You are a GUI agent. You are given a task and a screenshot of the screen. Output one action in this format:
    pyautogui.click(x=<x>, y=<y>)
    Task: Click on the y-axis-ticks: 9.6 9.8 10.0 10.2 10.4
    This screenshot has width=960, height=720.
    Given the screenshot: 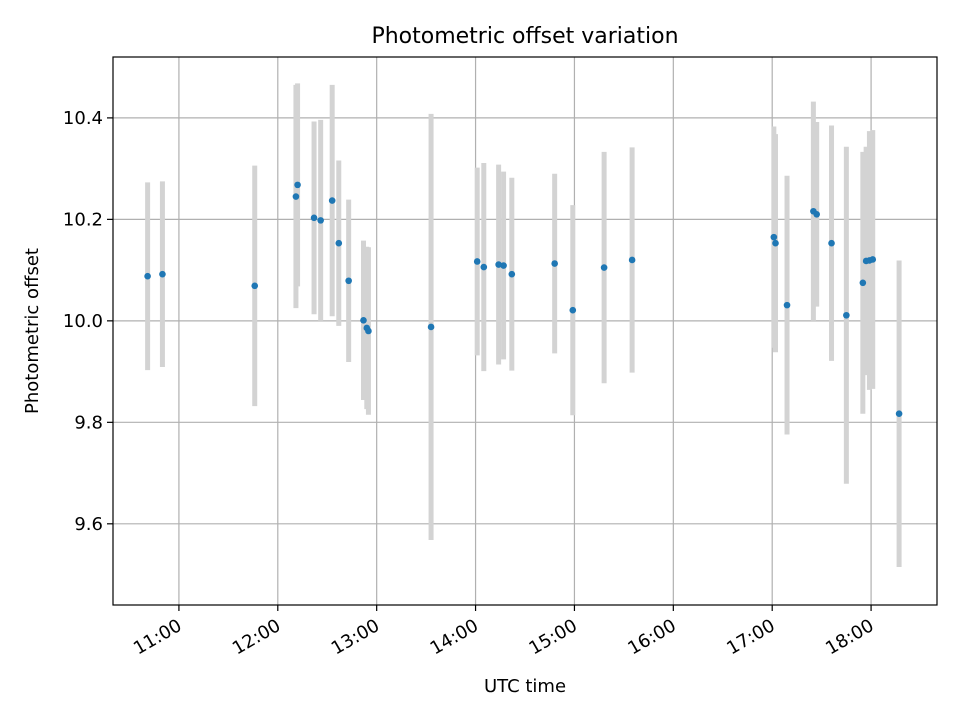 What is the action you would take?
    pyautogui.click(x=88, y=321)
    